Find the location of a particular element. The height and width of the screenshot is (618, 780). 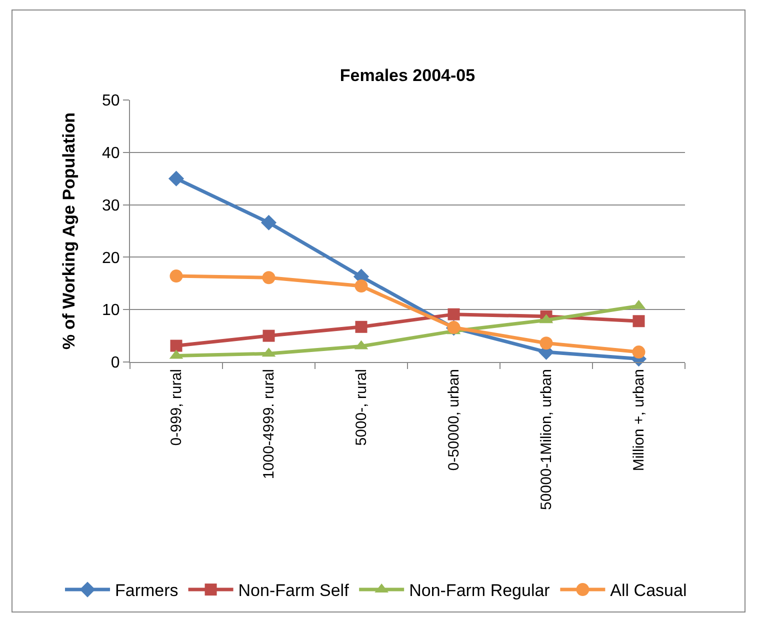

y-axis-title: % of Working Age Population is located at coordinates (69, 231).